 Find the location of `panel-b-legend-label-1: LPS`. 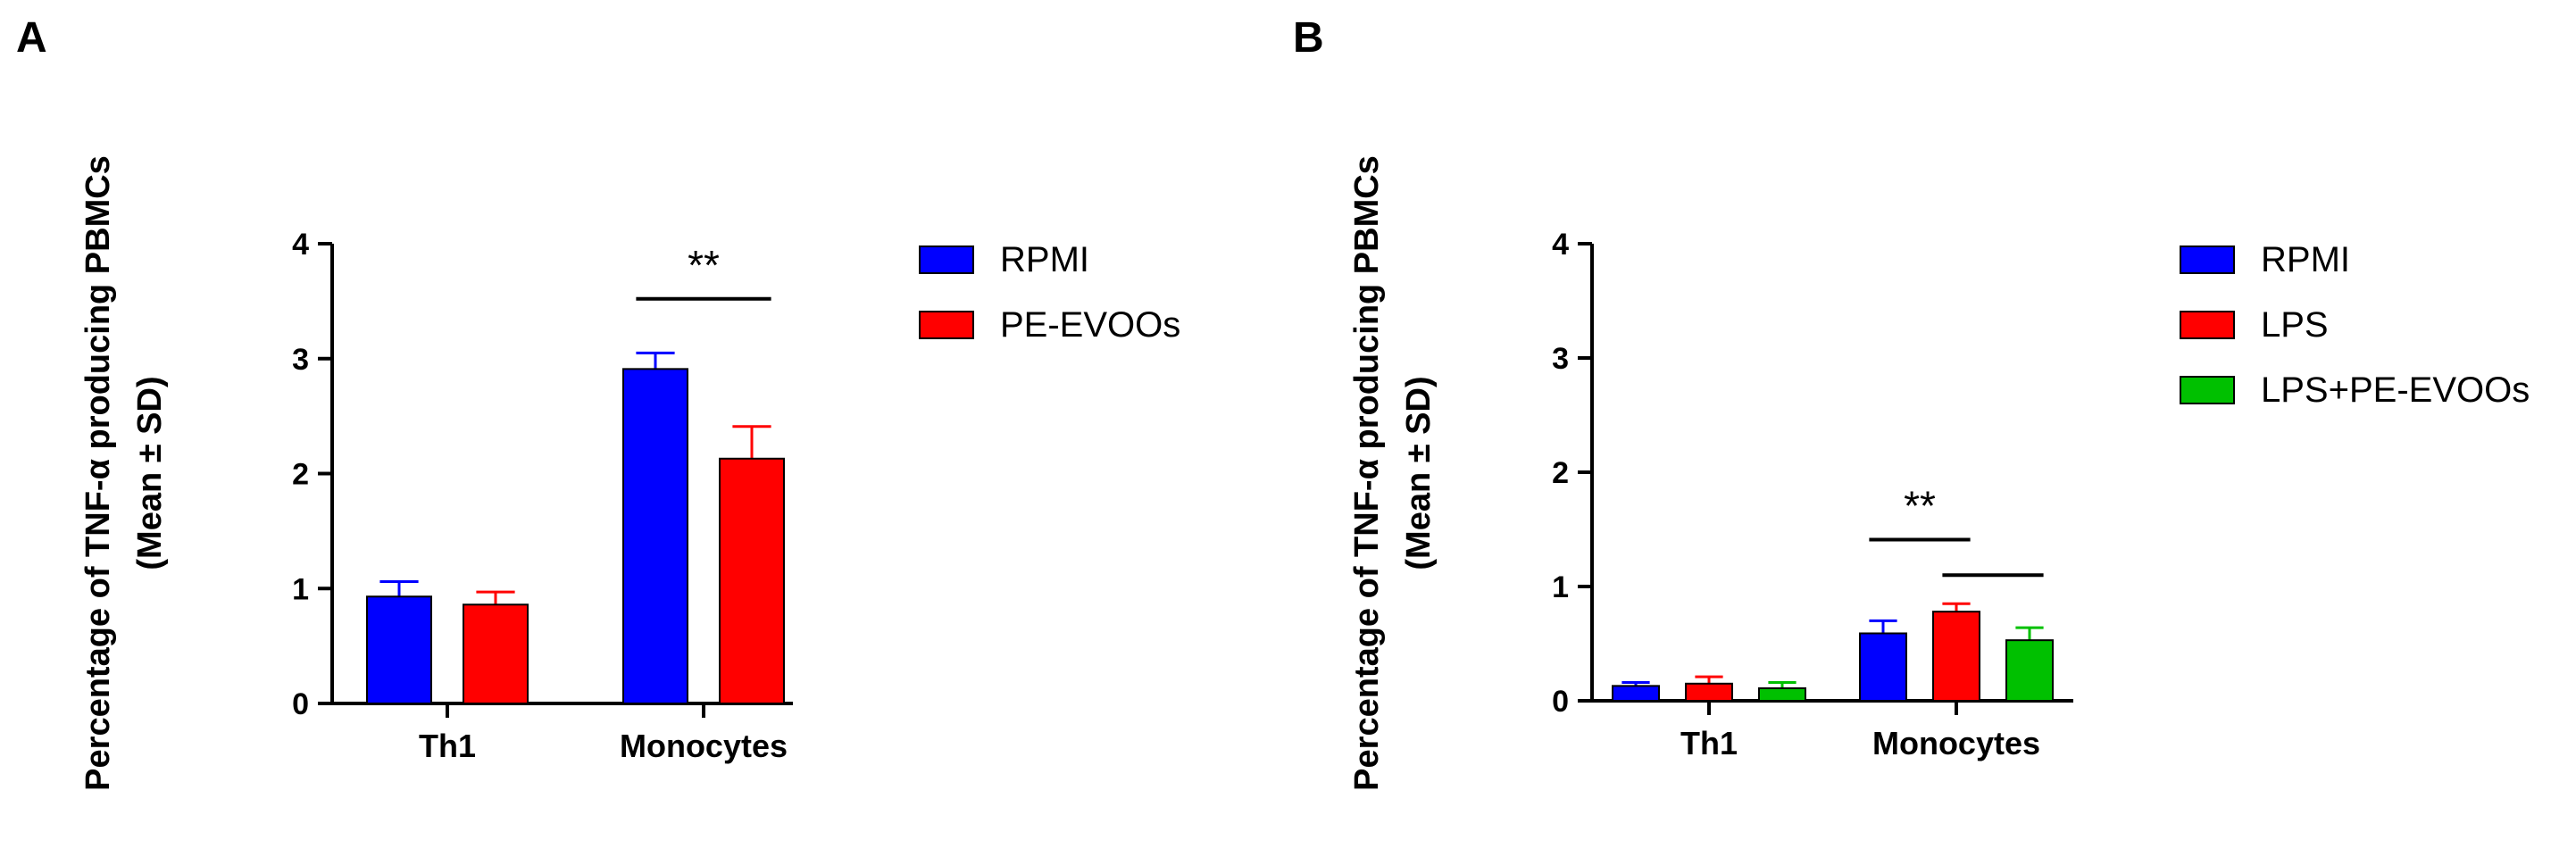

panel-b-legend-label-1: LPS is located at coordinates (2295, 325).